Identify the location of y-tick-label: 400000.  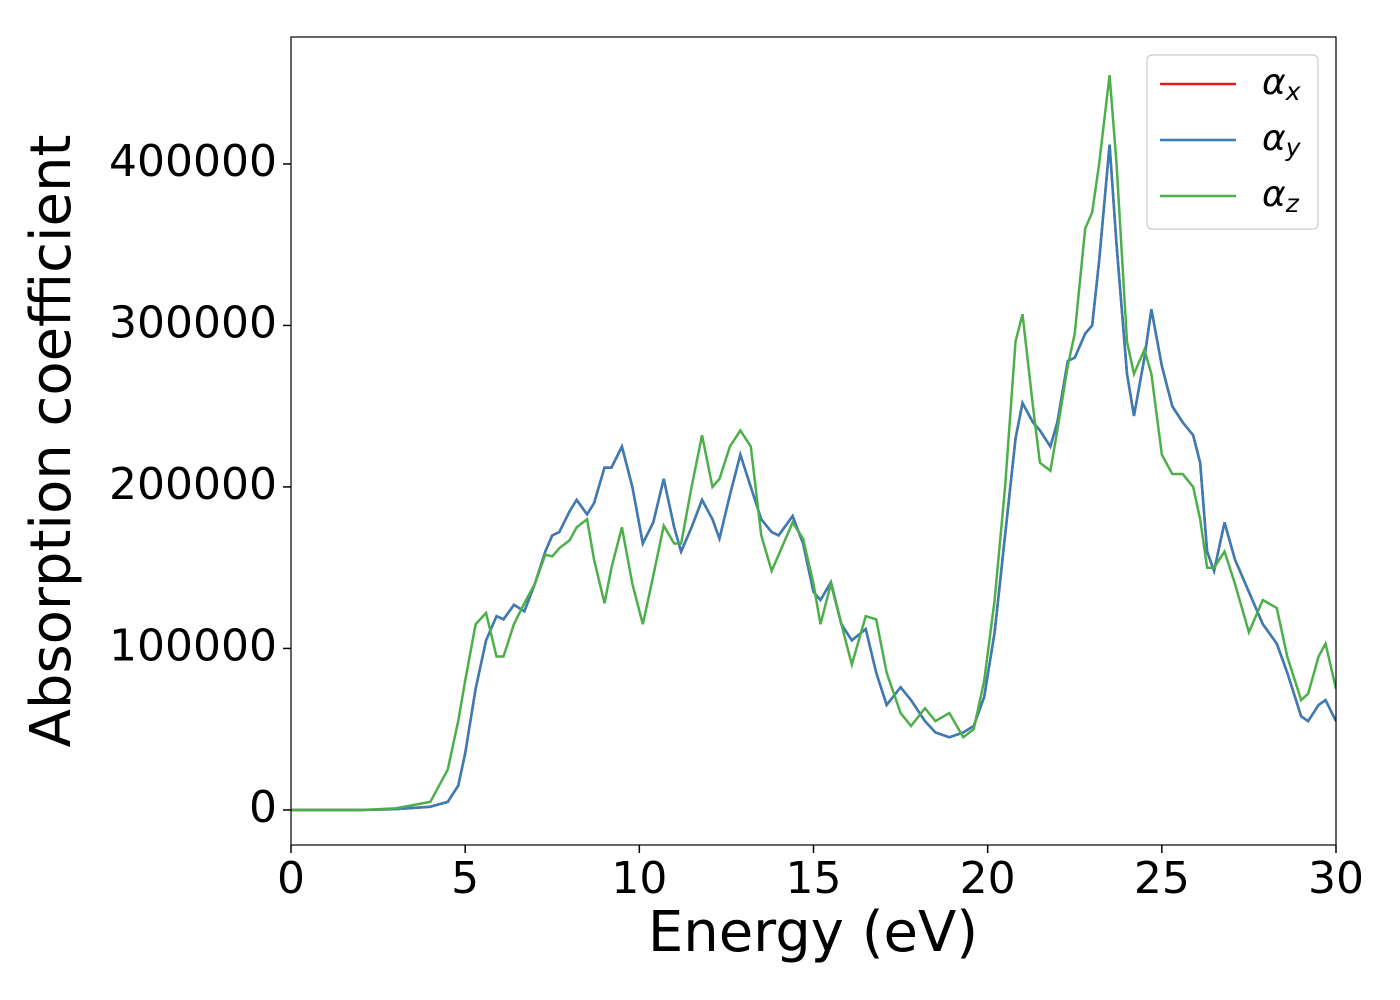
(193, 161).